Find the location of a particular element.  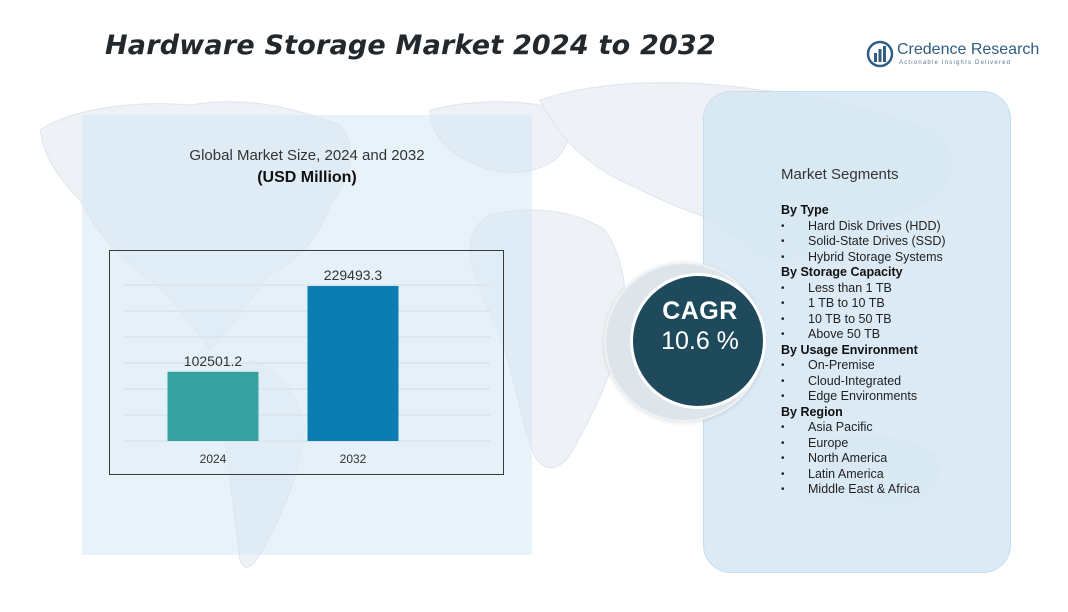

segment-item-label: Edge Environments is located at coordinates (863, 396).